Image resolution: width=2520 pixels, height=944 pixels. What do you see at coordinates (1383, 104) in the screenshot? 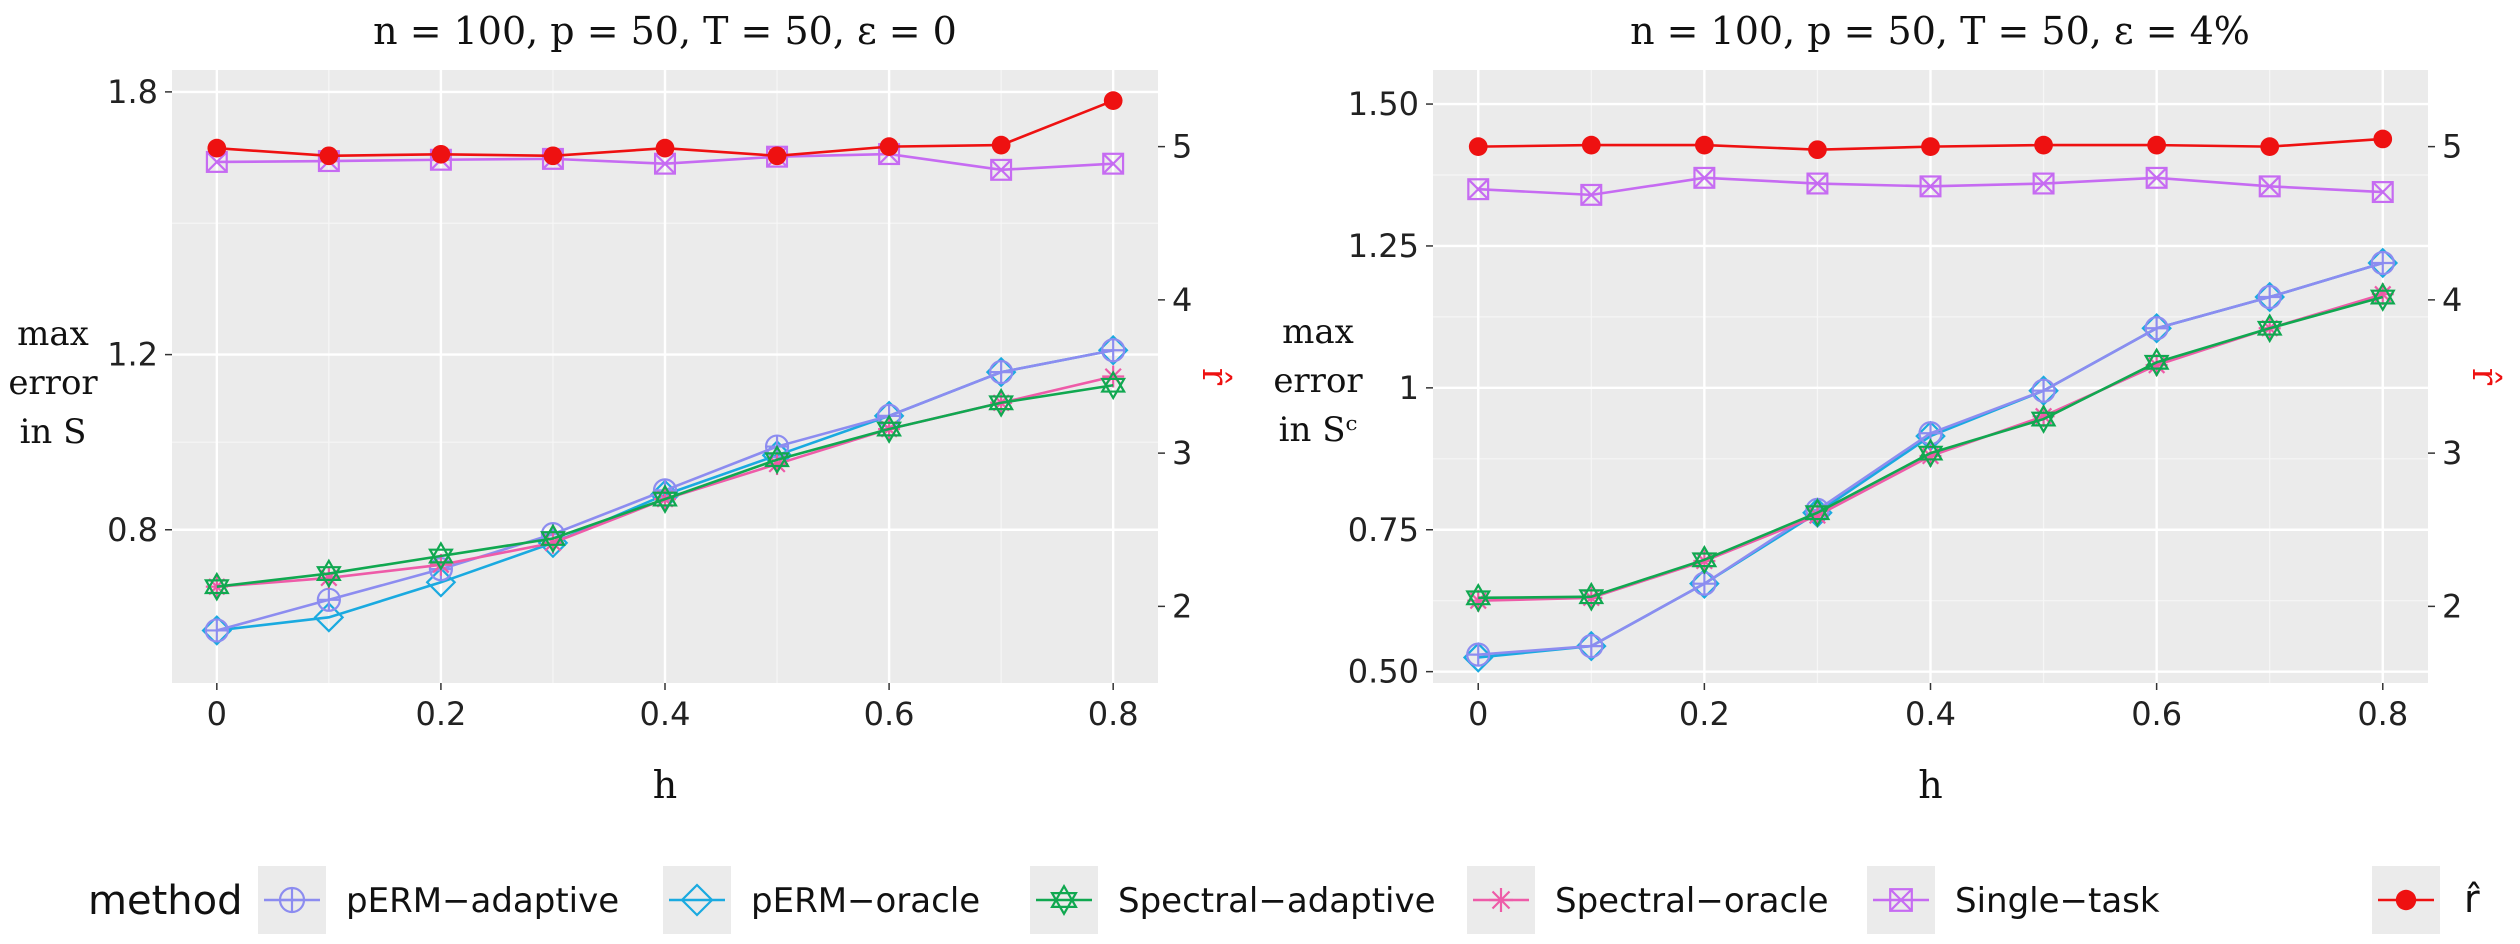
I see `y-tick-label: 1.50` at bounding box center [1383, 104].